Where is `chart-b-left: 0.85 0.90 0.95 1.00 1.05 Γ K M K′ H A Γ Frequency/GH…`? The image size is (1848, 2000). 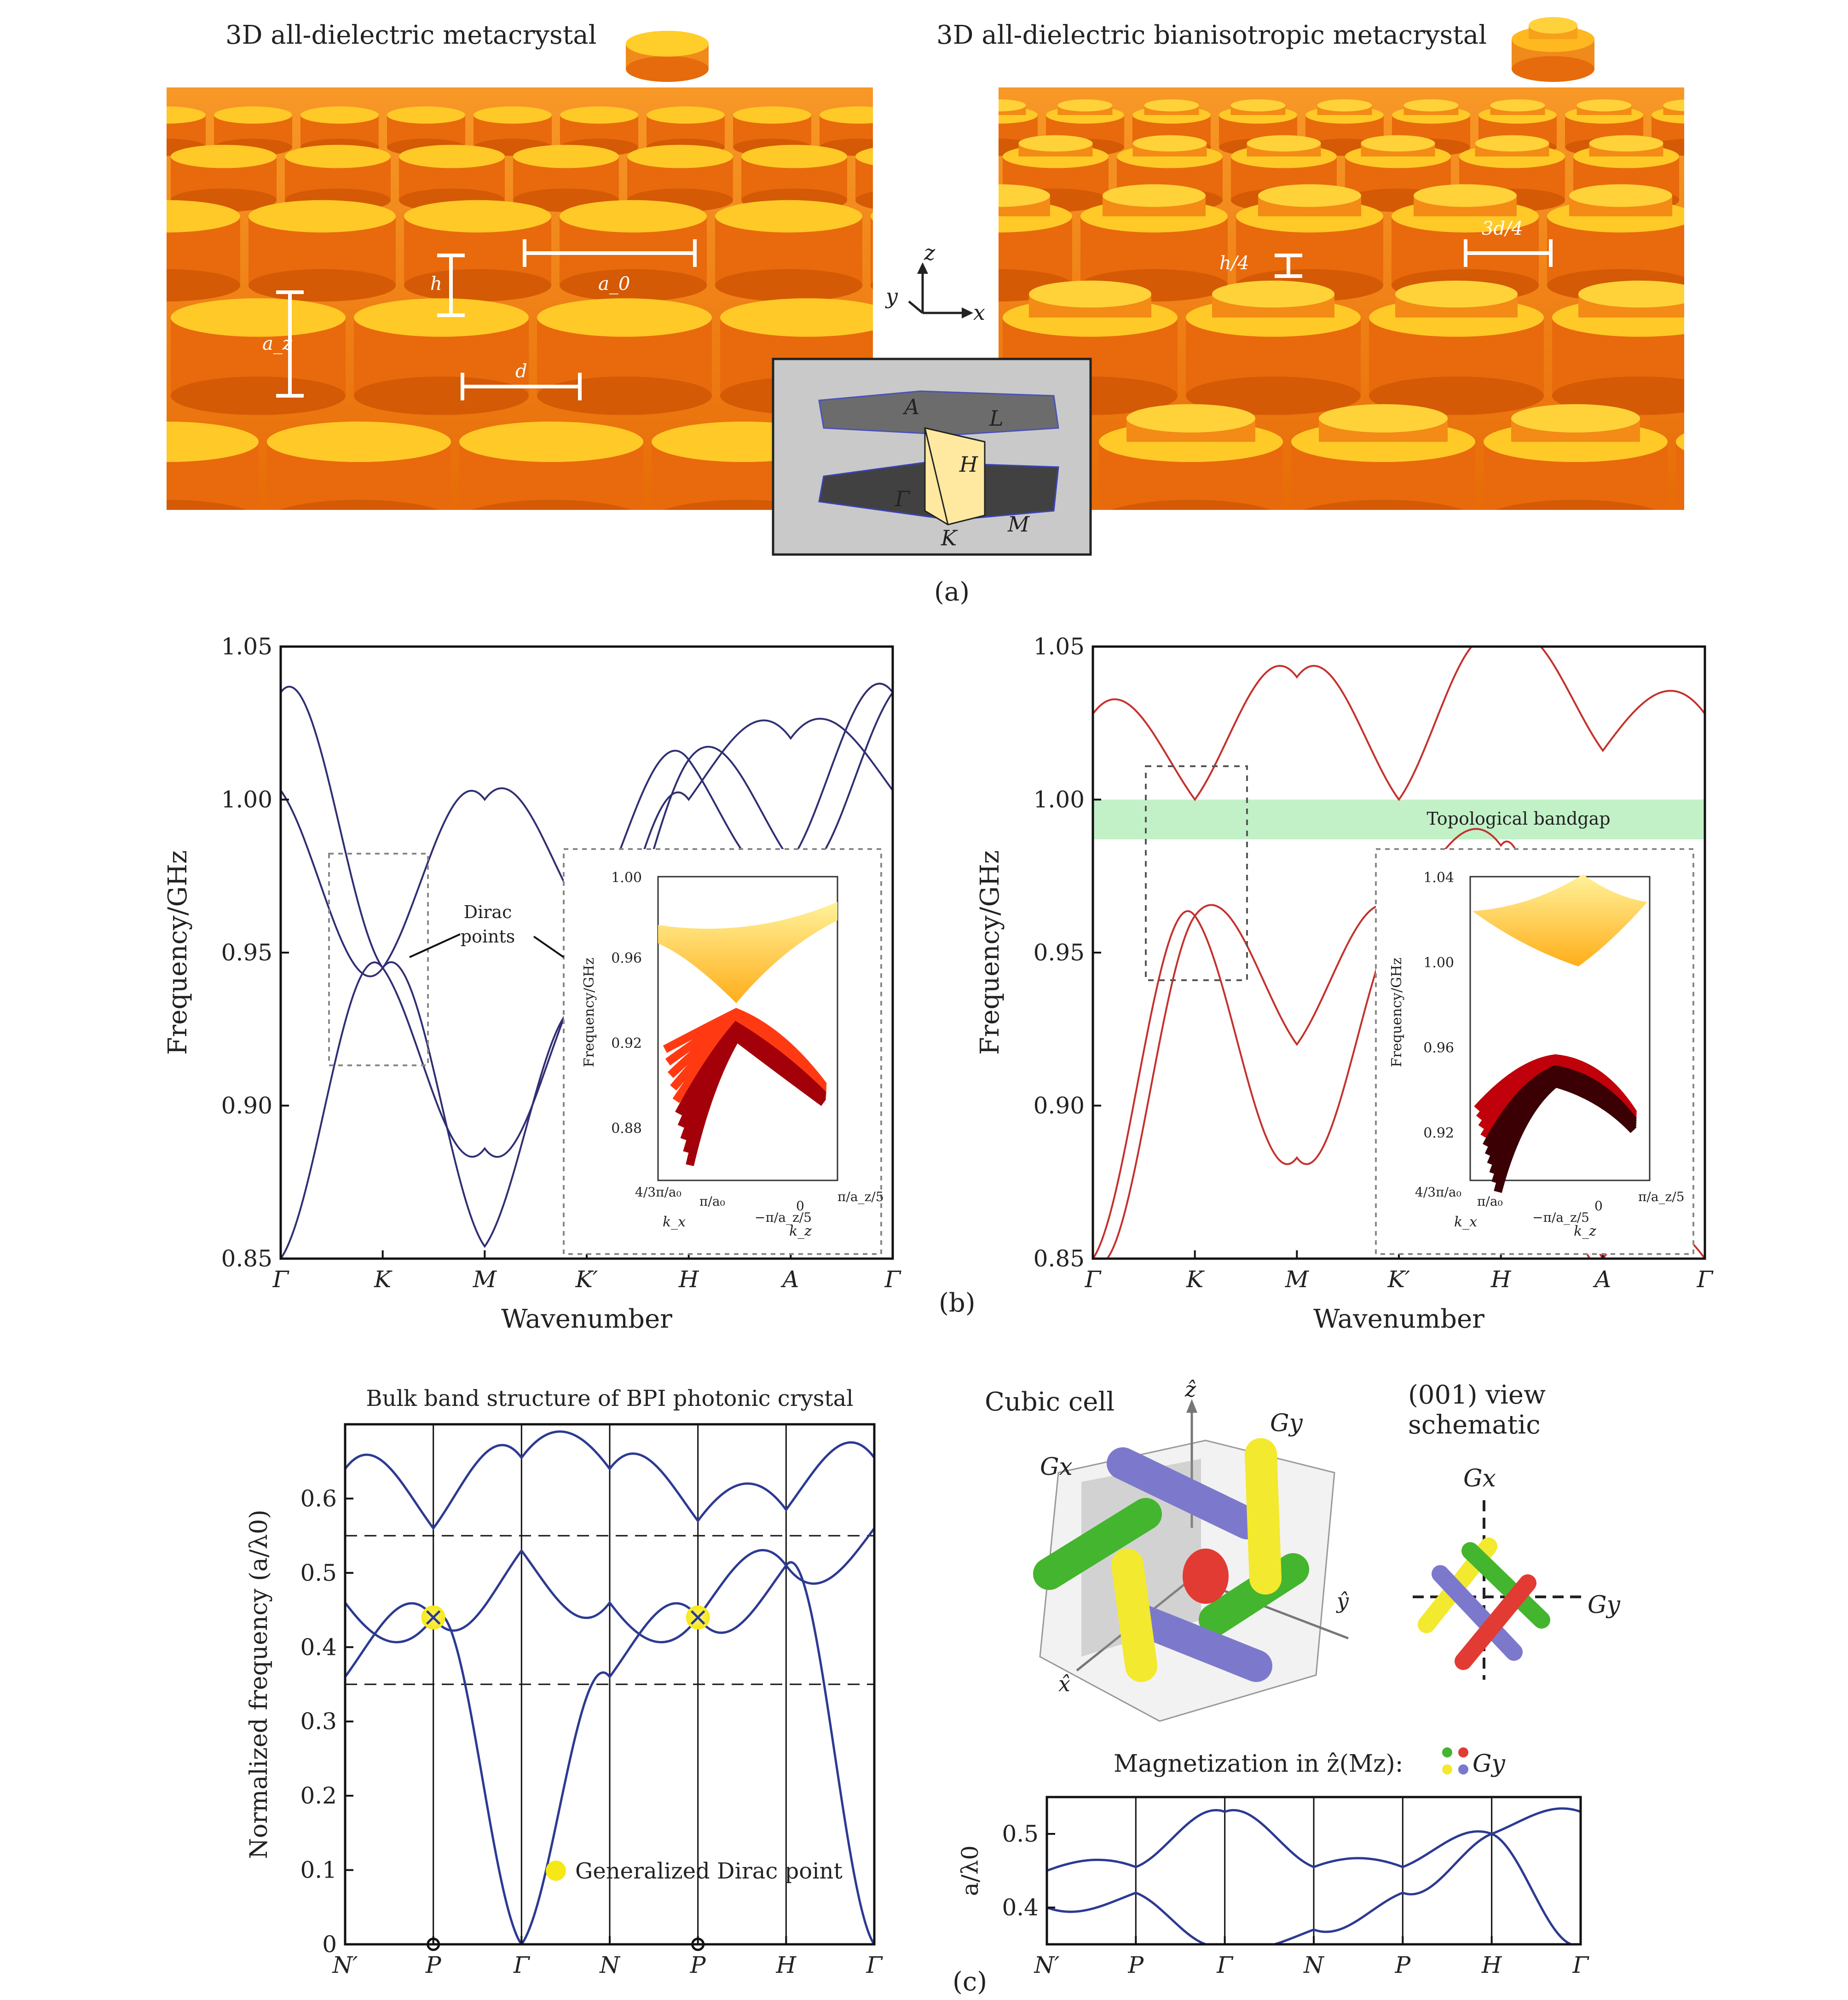 chart-b-left: 0.85 0.90 0.95 1.00 1.05 Γ K M K′ H A Γ Frequency/GH… is located at coordinates (532, 984).